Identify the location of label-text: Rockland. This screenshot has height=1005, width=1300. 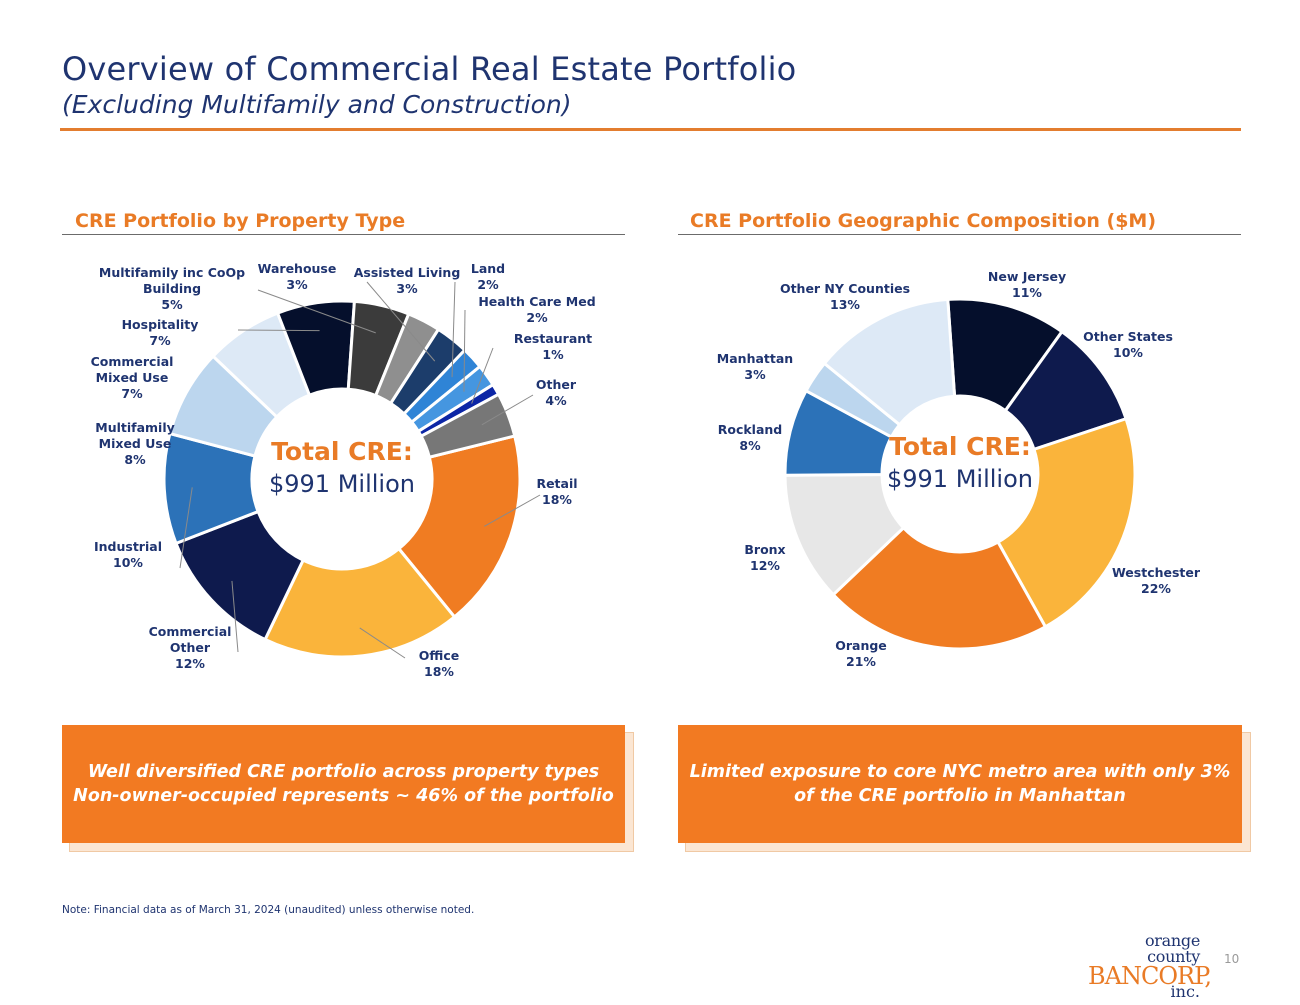
(750, 429).